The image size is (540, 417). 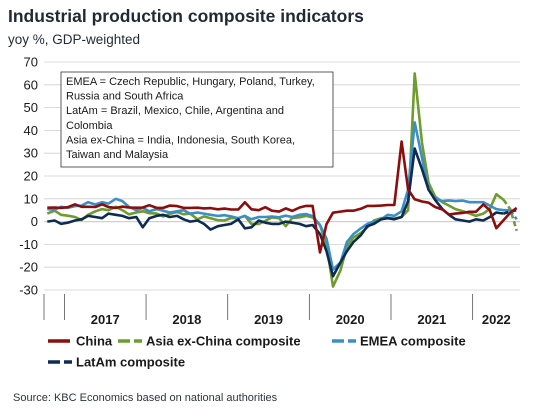 What do you see at coordinates (130, 362) in the screenshot?
I see `legend-label-latam-composite: LatAm composite` at bounding box center [130, 362].